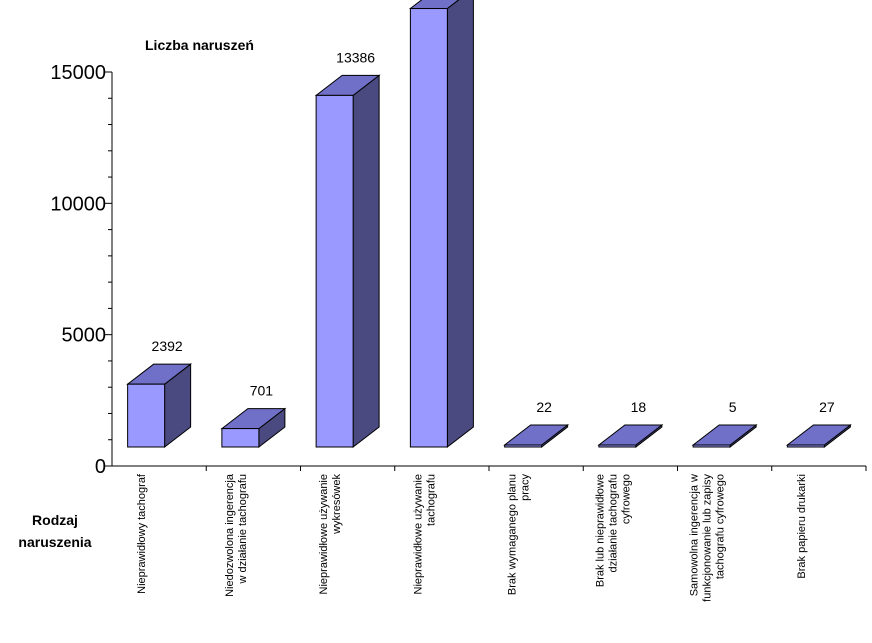 The height and width of the screenshot is (643, 872). I want to click on data-label: 18, so click(639, 407).